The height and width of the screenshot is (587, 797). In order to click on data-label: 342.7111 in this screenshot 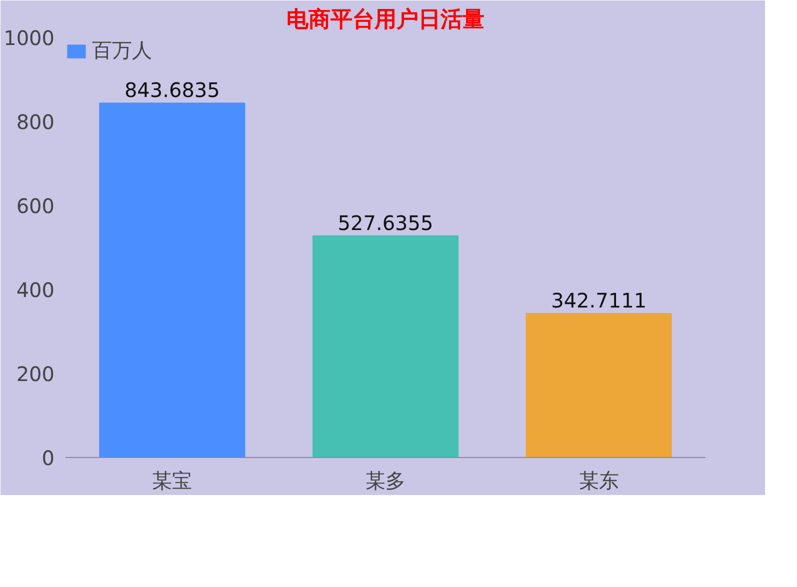, I will do `click(599, 300)`.